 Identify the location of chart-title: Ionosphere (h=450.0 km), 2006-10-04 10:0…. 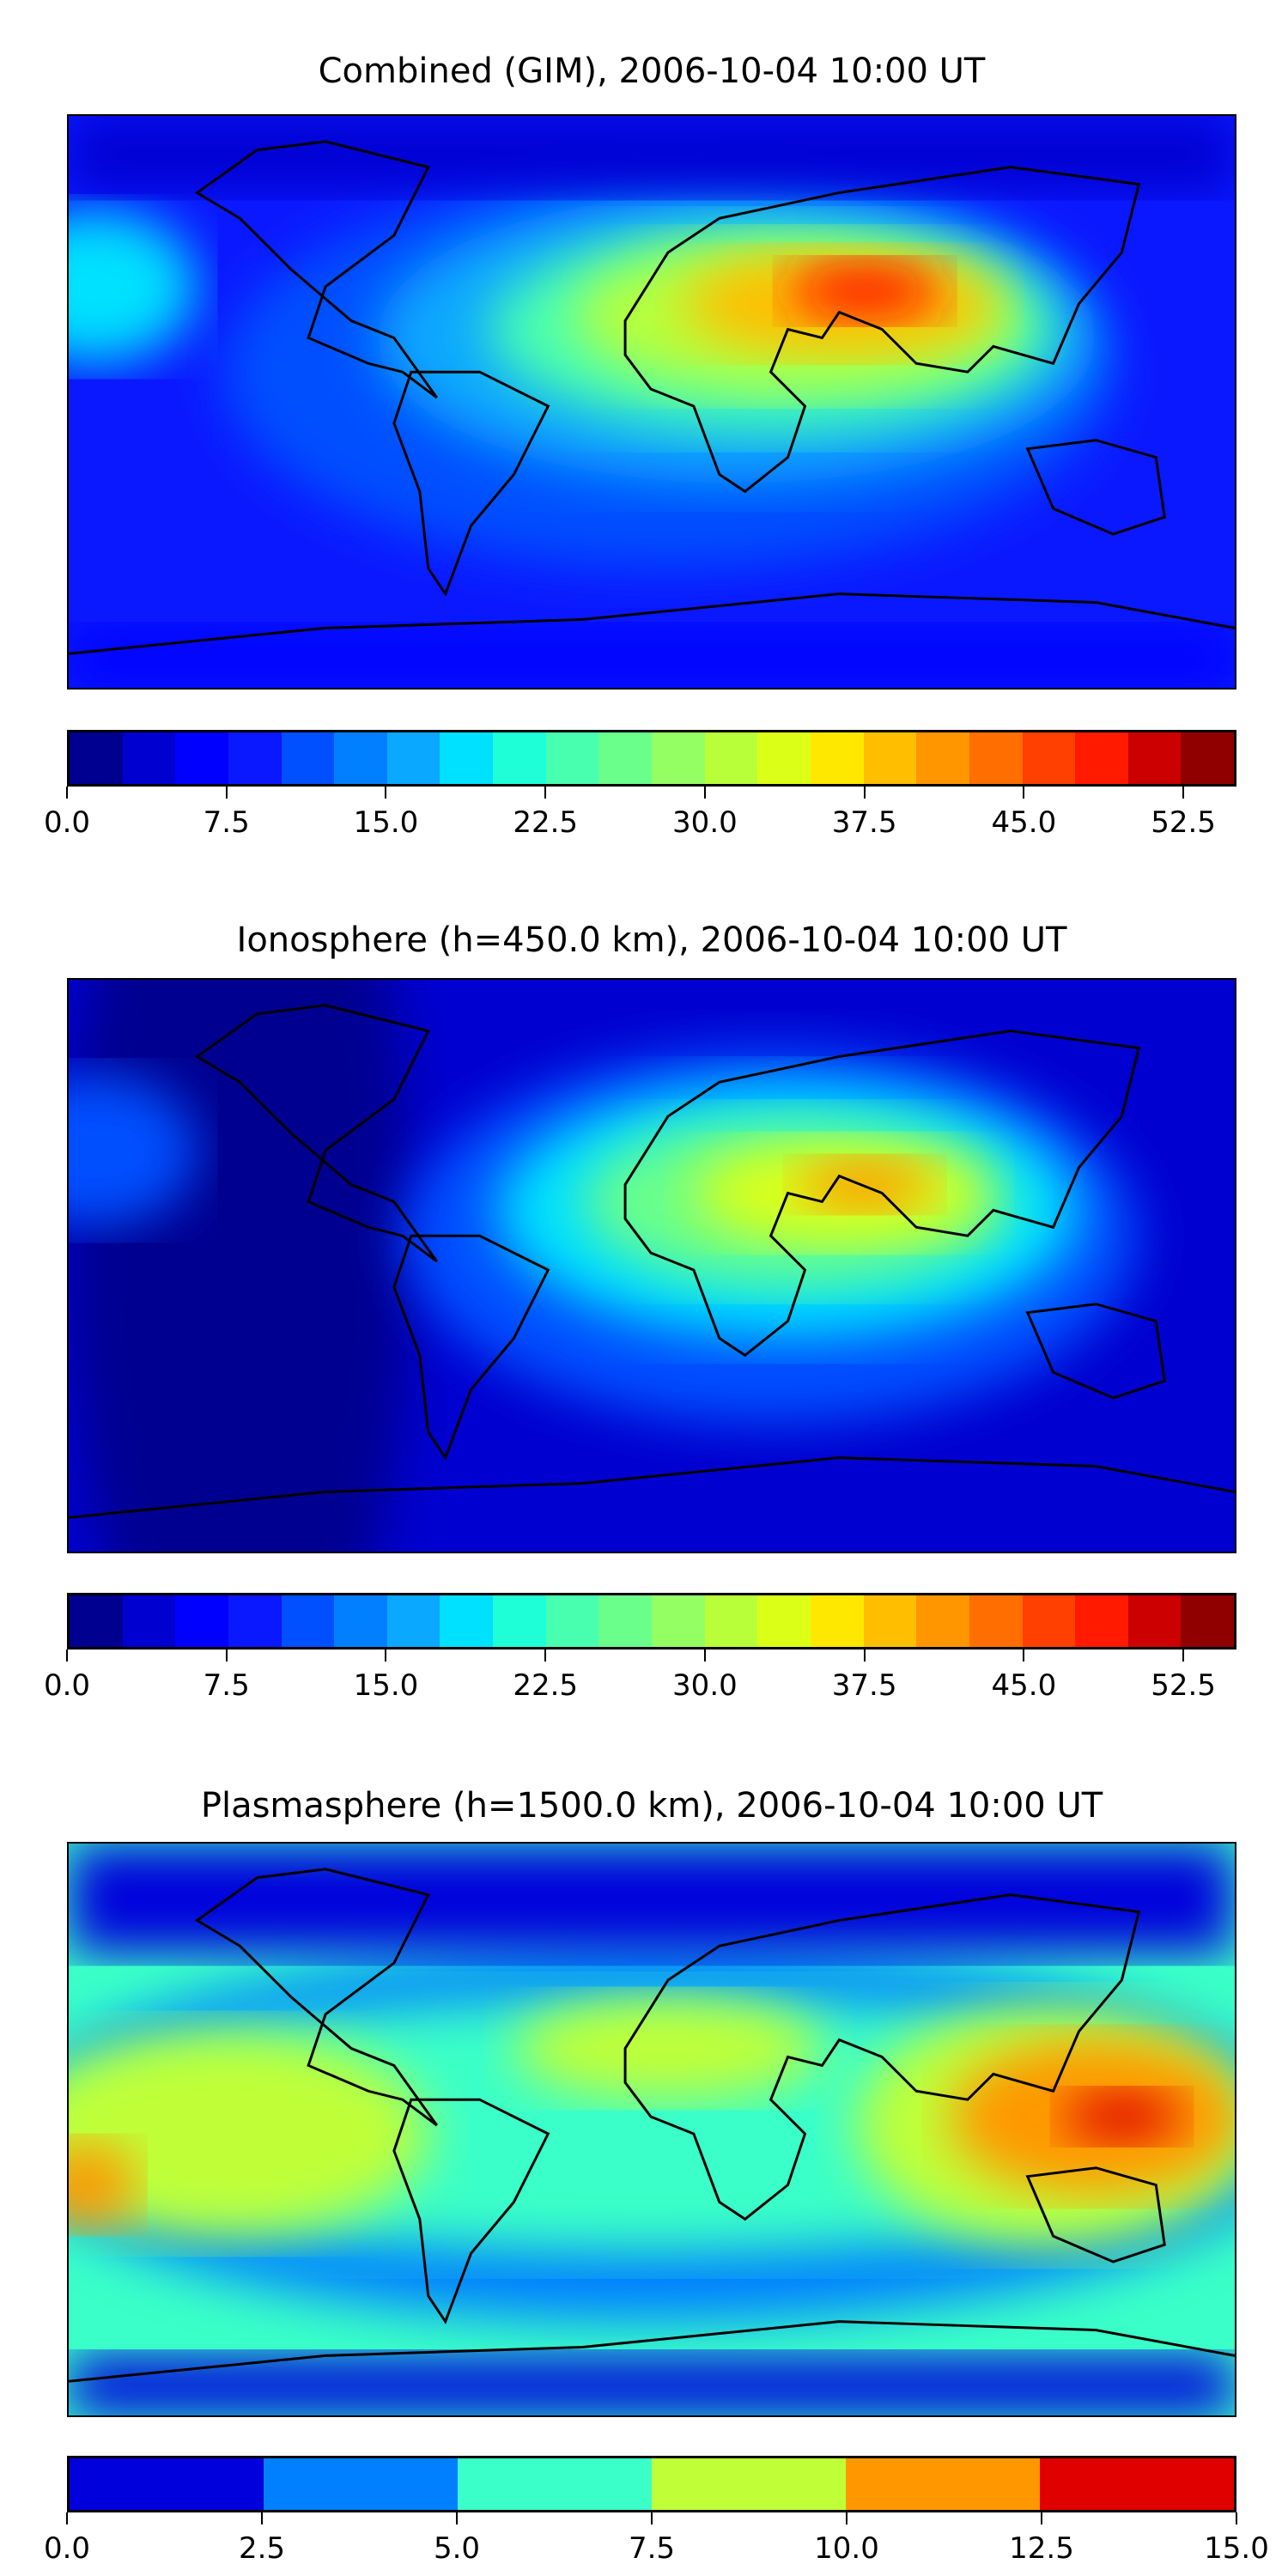
(651, 940).